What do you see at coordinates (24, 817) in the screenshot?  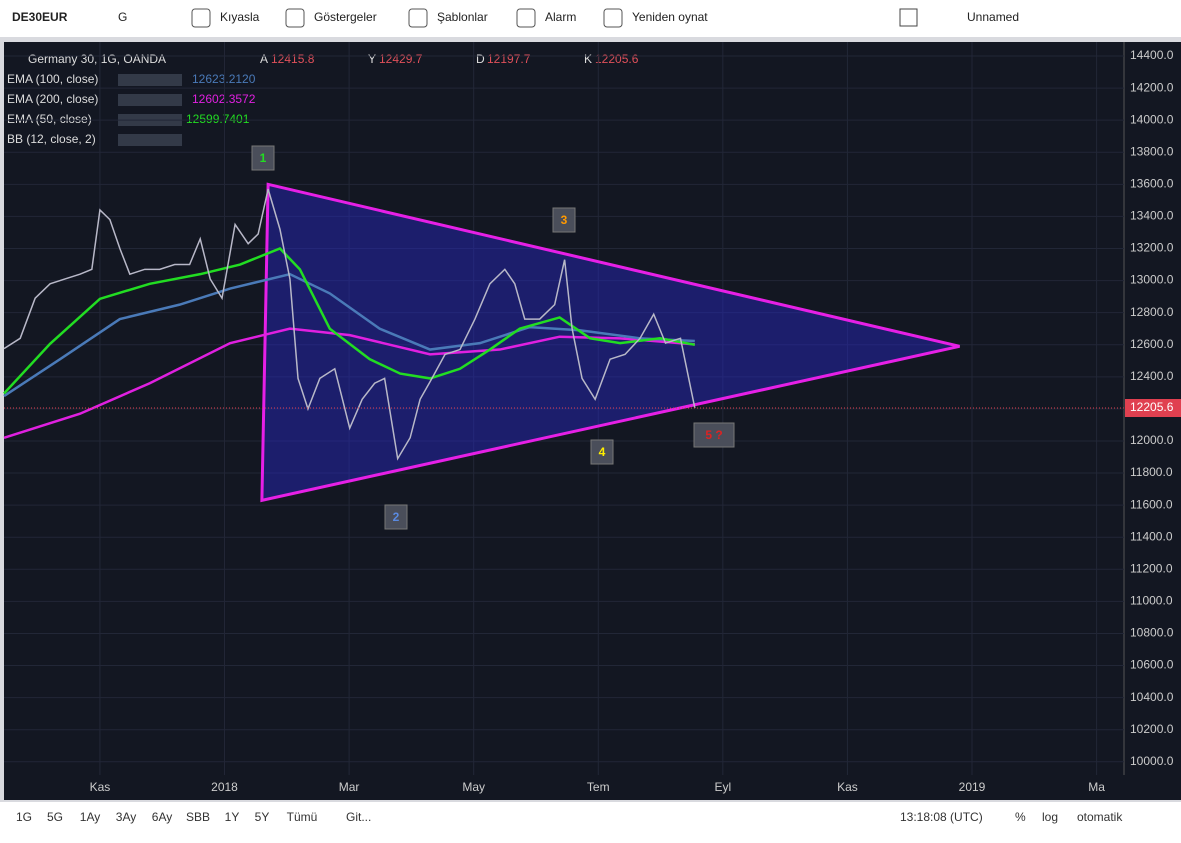 I see `range-button: 1G` at bounding box center [24, 817].